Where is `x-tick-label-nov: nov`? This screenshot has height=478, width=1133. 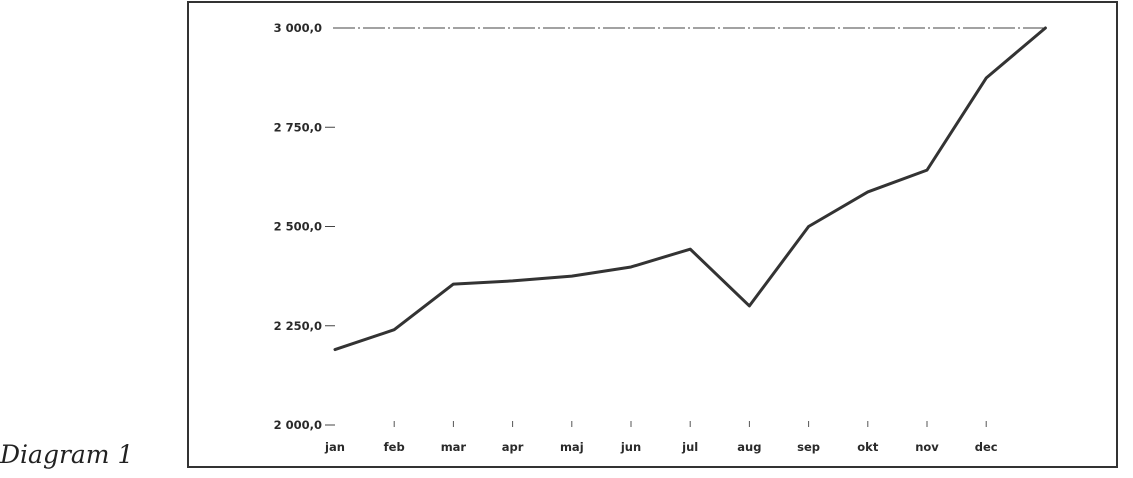 x-tick-label-nov: nov is located at coordinates (927, 447).